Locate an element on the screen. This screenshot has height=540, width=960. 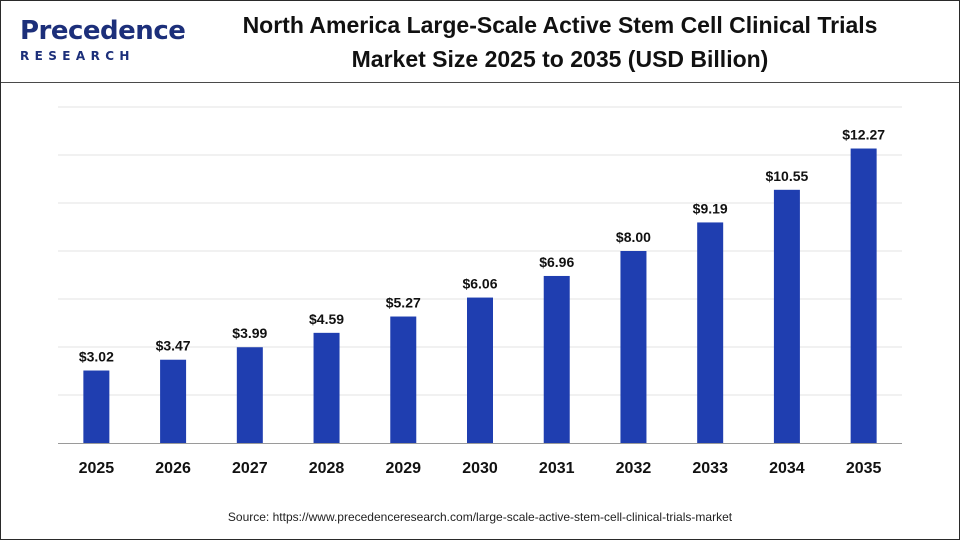
data-label-2033: $9.19 is located at coordinates (710, 208).